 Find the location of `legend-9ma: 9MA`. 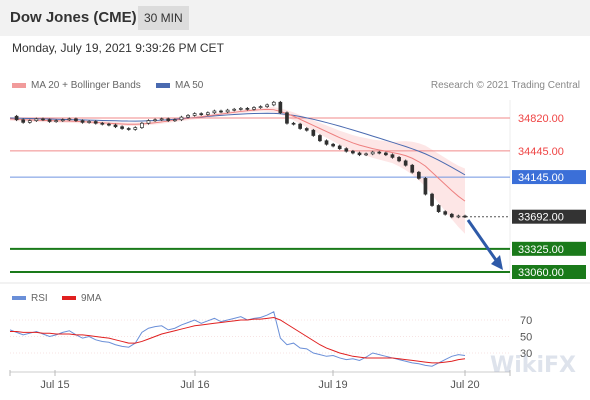

legend-9ma: 9MA is located at coordinates (82, 298).